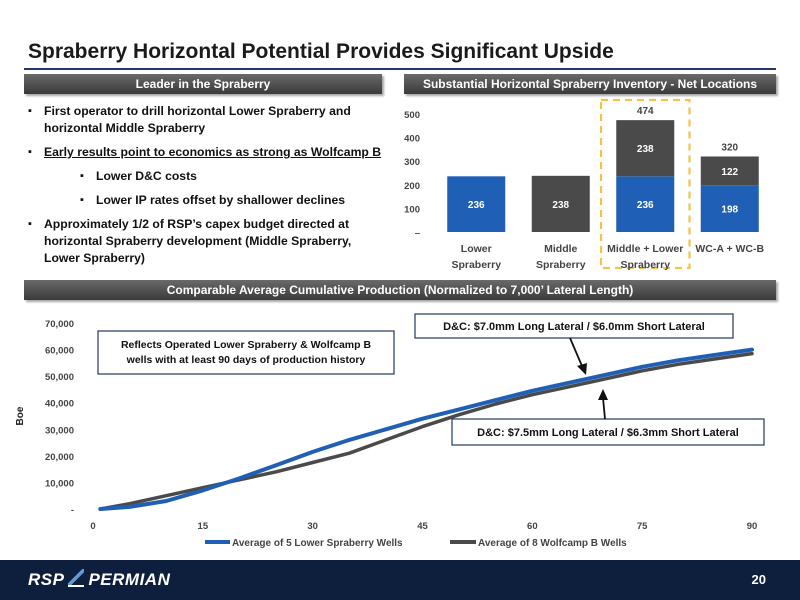  What do you see at coordinates (208, 176) in the screenshot?
I see `bullet-2a: Lower D&C costs` at bounding box center [208, 176].